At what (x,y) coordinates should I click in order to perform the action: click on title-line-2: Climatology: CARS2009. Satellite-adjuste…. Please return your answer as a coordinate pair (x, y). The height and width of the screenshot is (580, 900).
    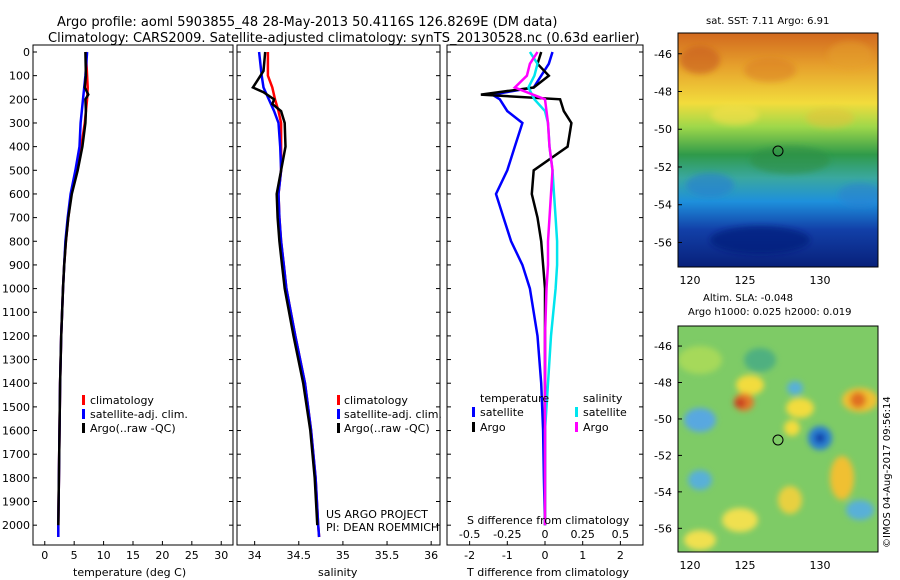
    Looking at the image, I should click on (344, 38).